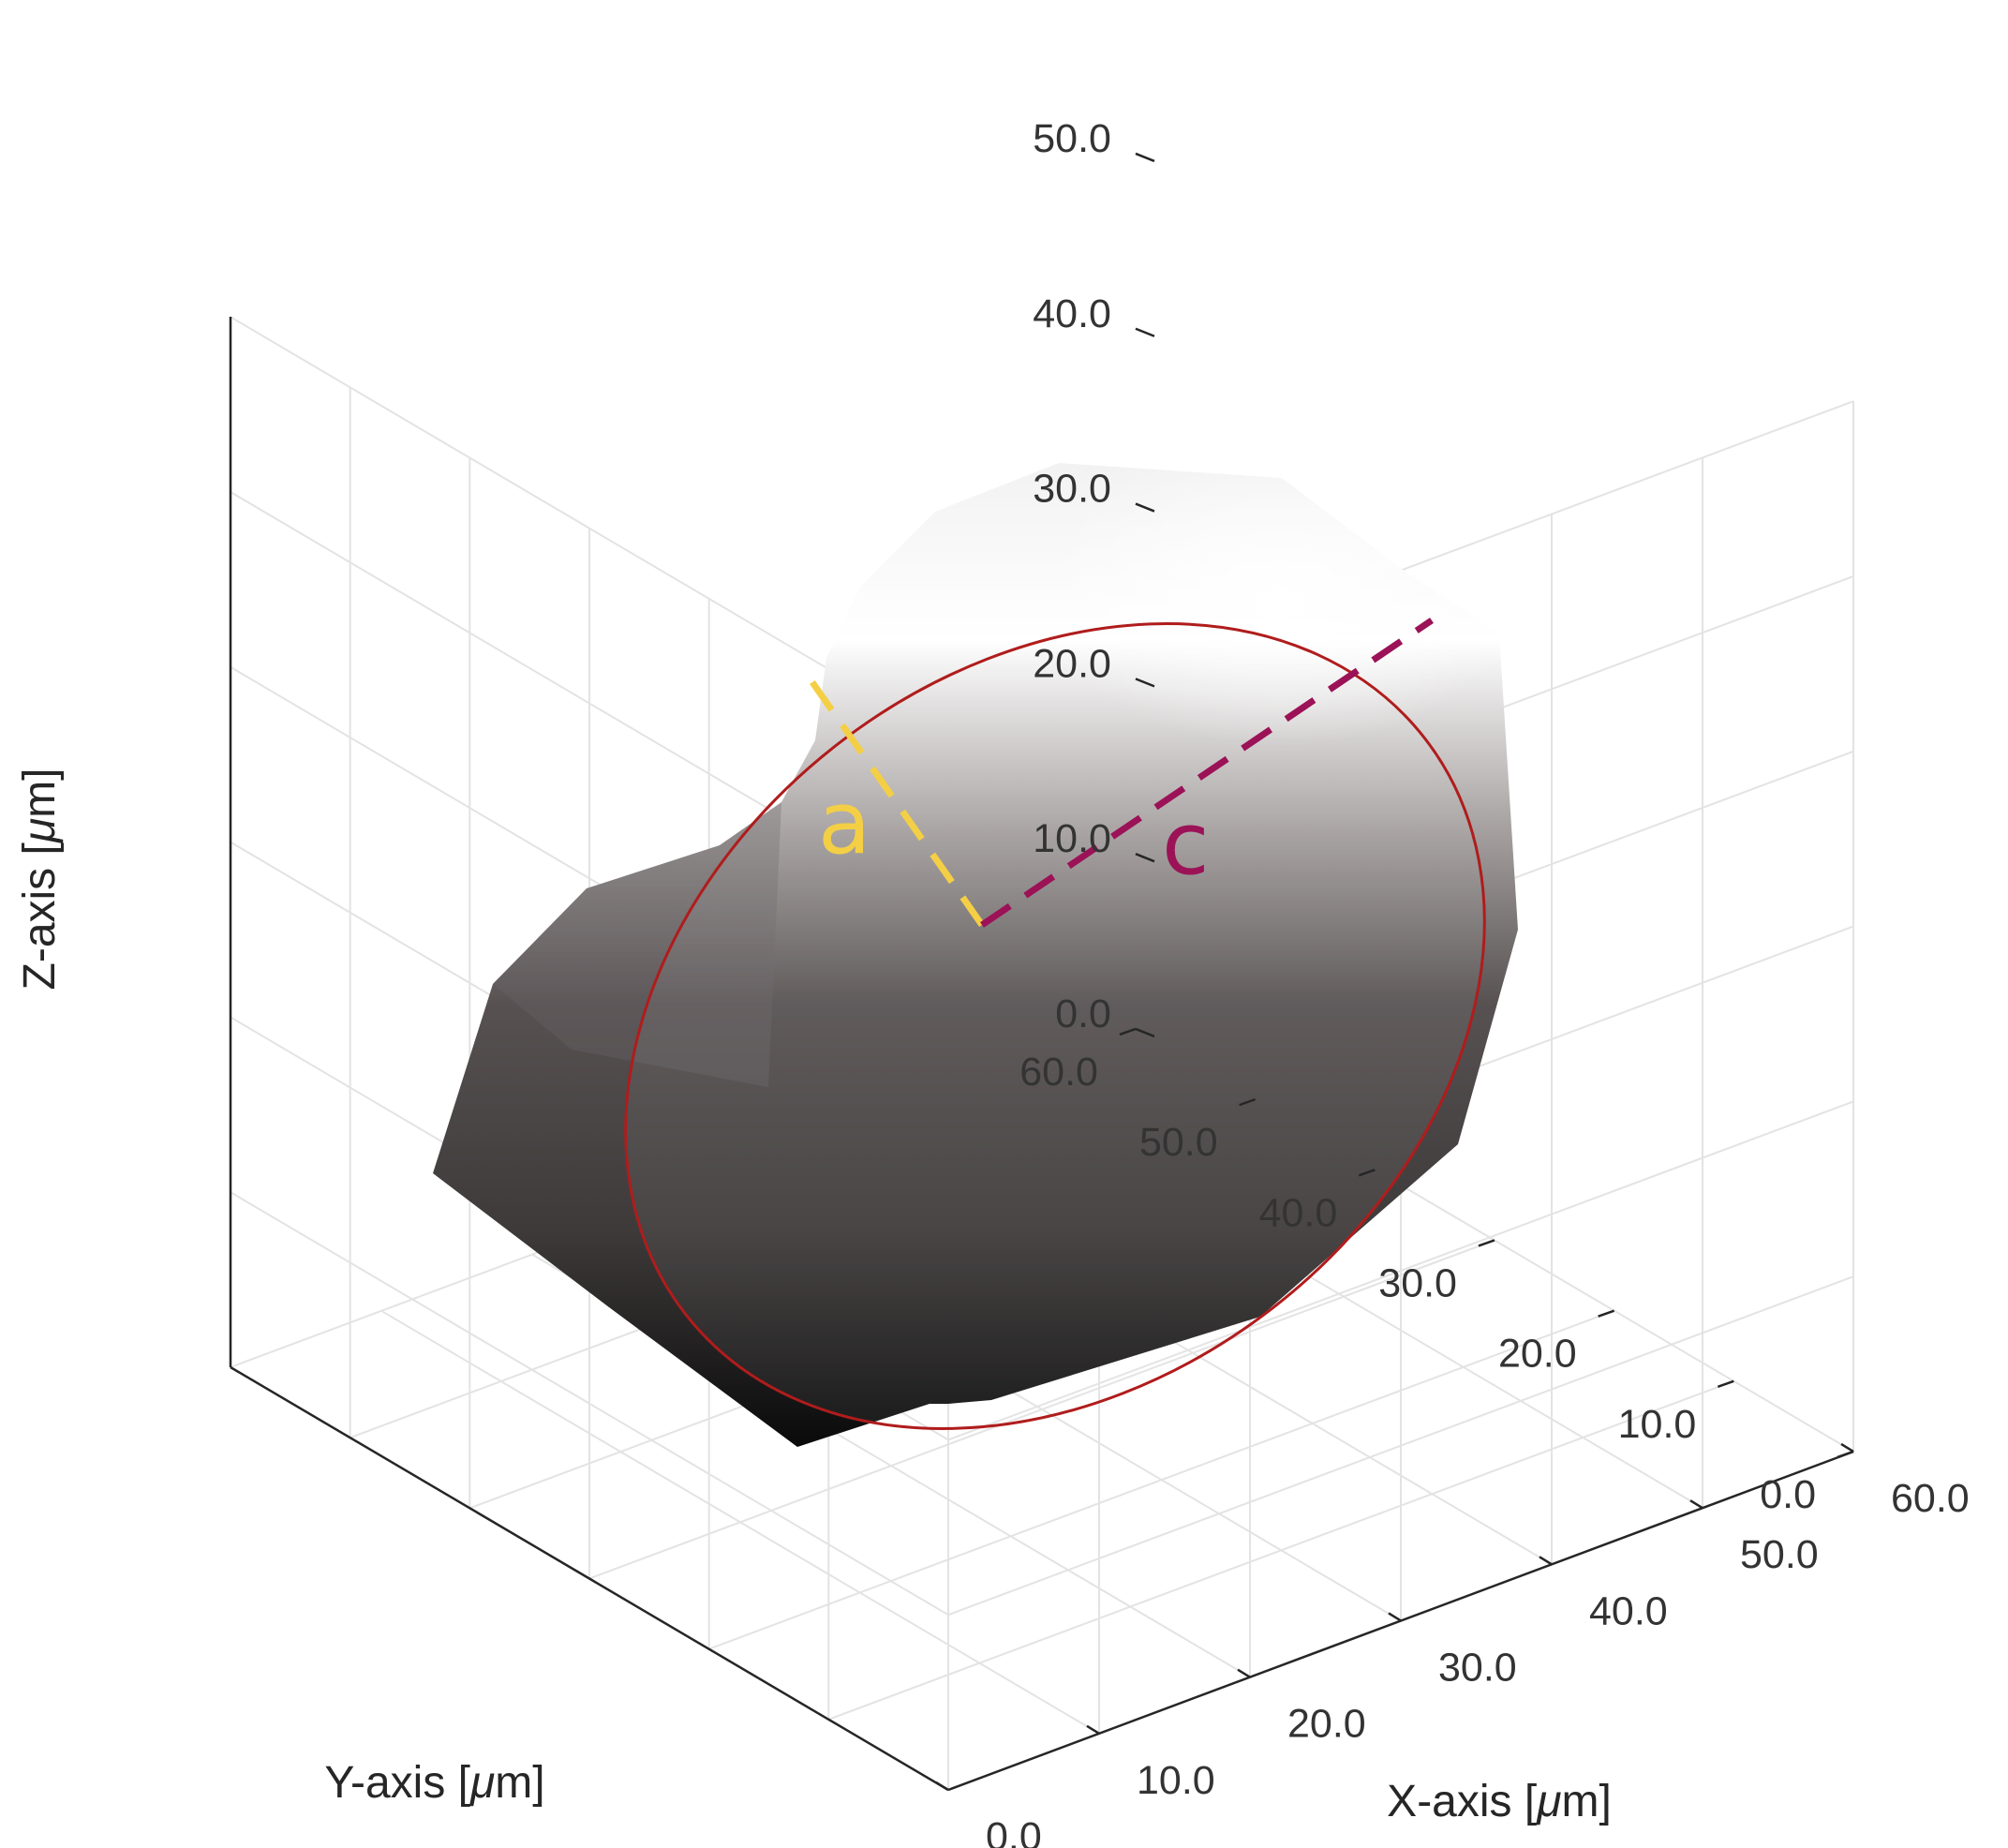 The width and height of the screenshot is (2008, 1848). I want to click on y-tick-label: 0.0, so click(1788, 1494).